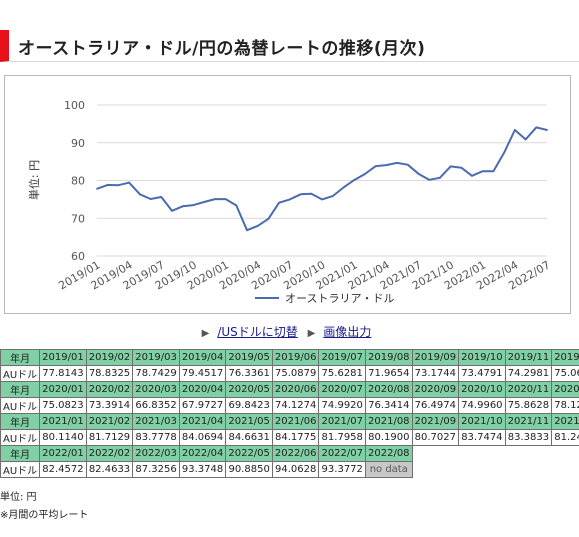  I want to click on value-cell: no data, so click(389, 469).